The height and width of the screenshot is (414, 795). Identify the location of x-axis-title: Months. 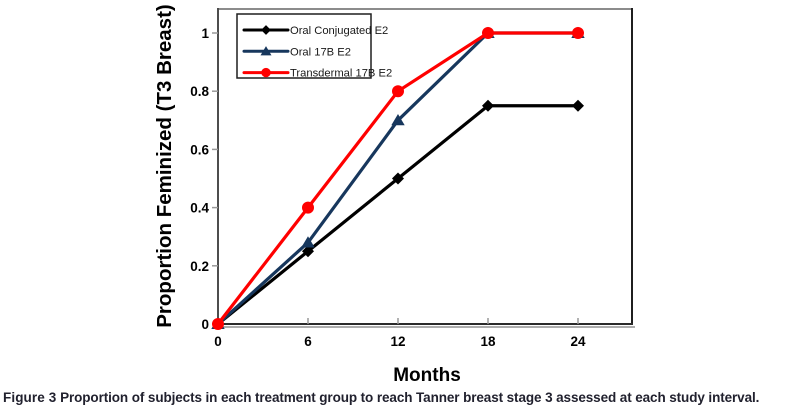
(427, 375).